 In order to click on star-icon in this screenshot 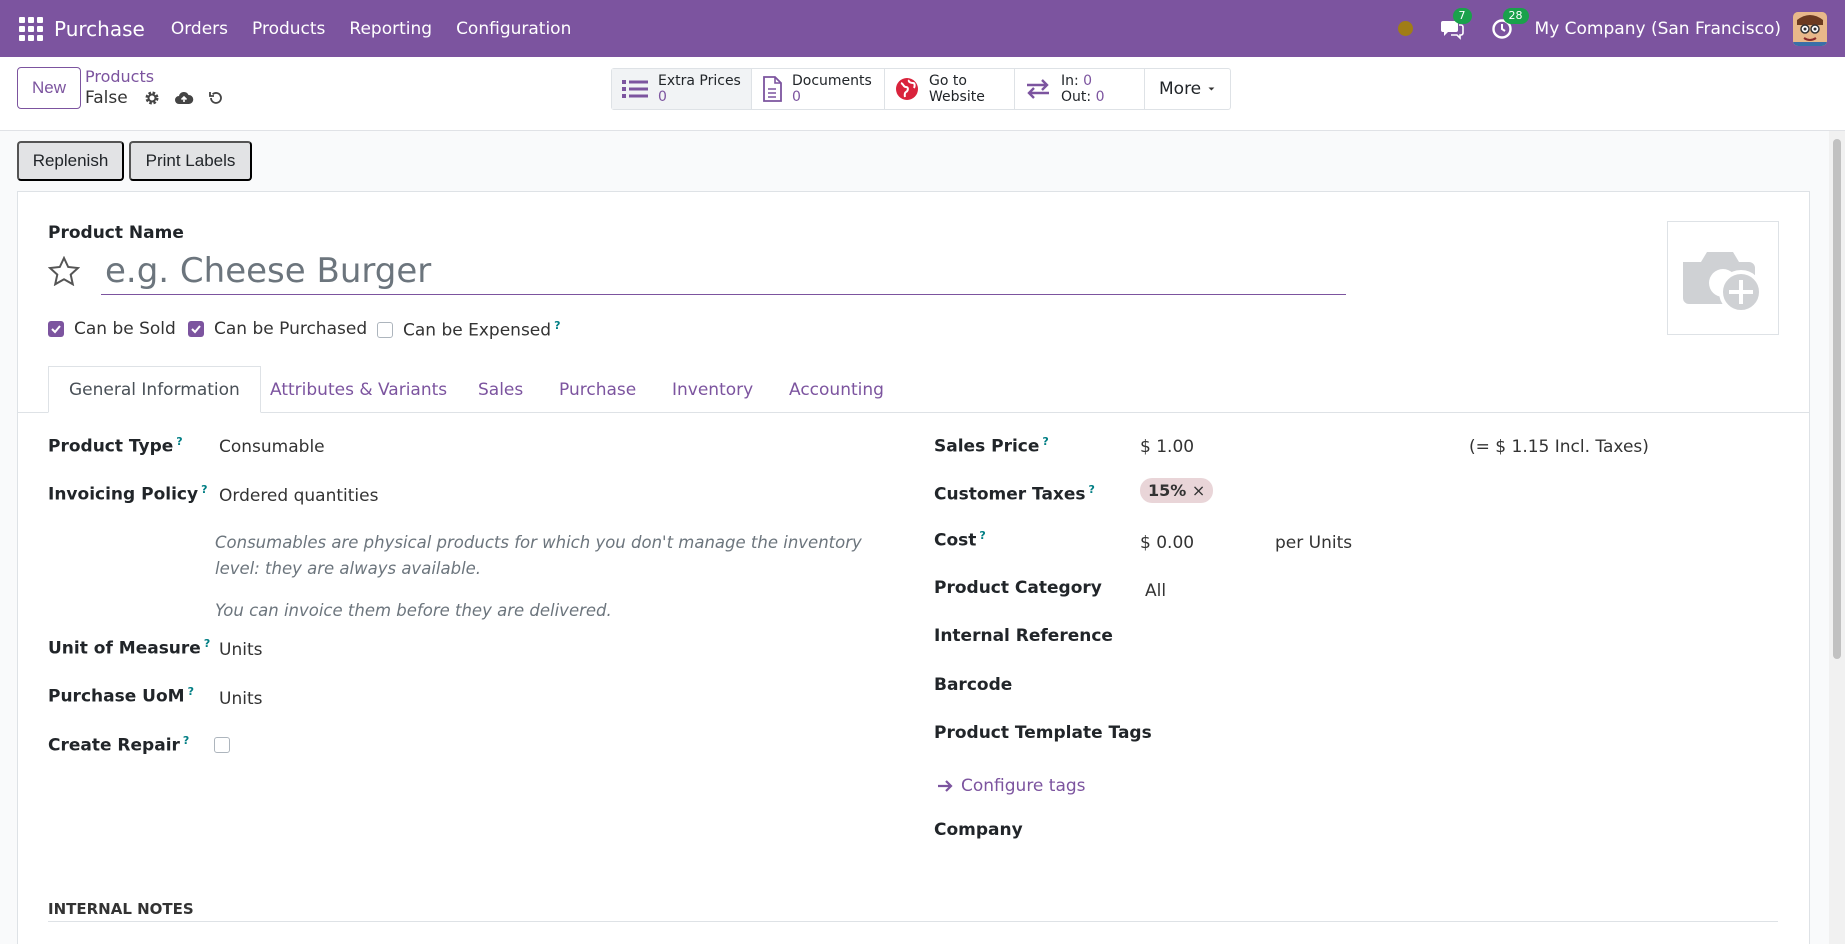, I will do `click(64, 271)`.